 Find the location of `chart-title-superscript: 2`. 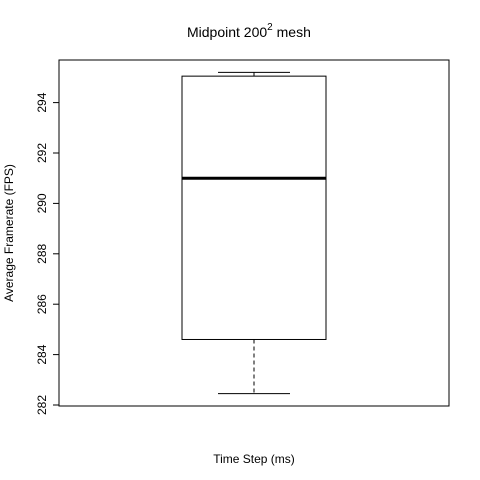

chart-title-superscript: 2 is located at coordinates (270, 27).